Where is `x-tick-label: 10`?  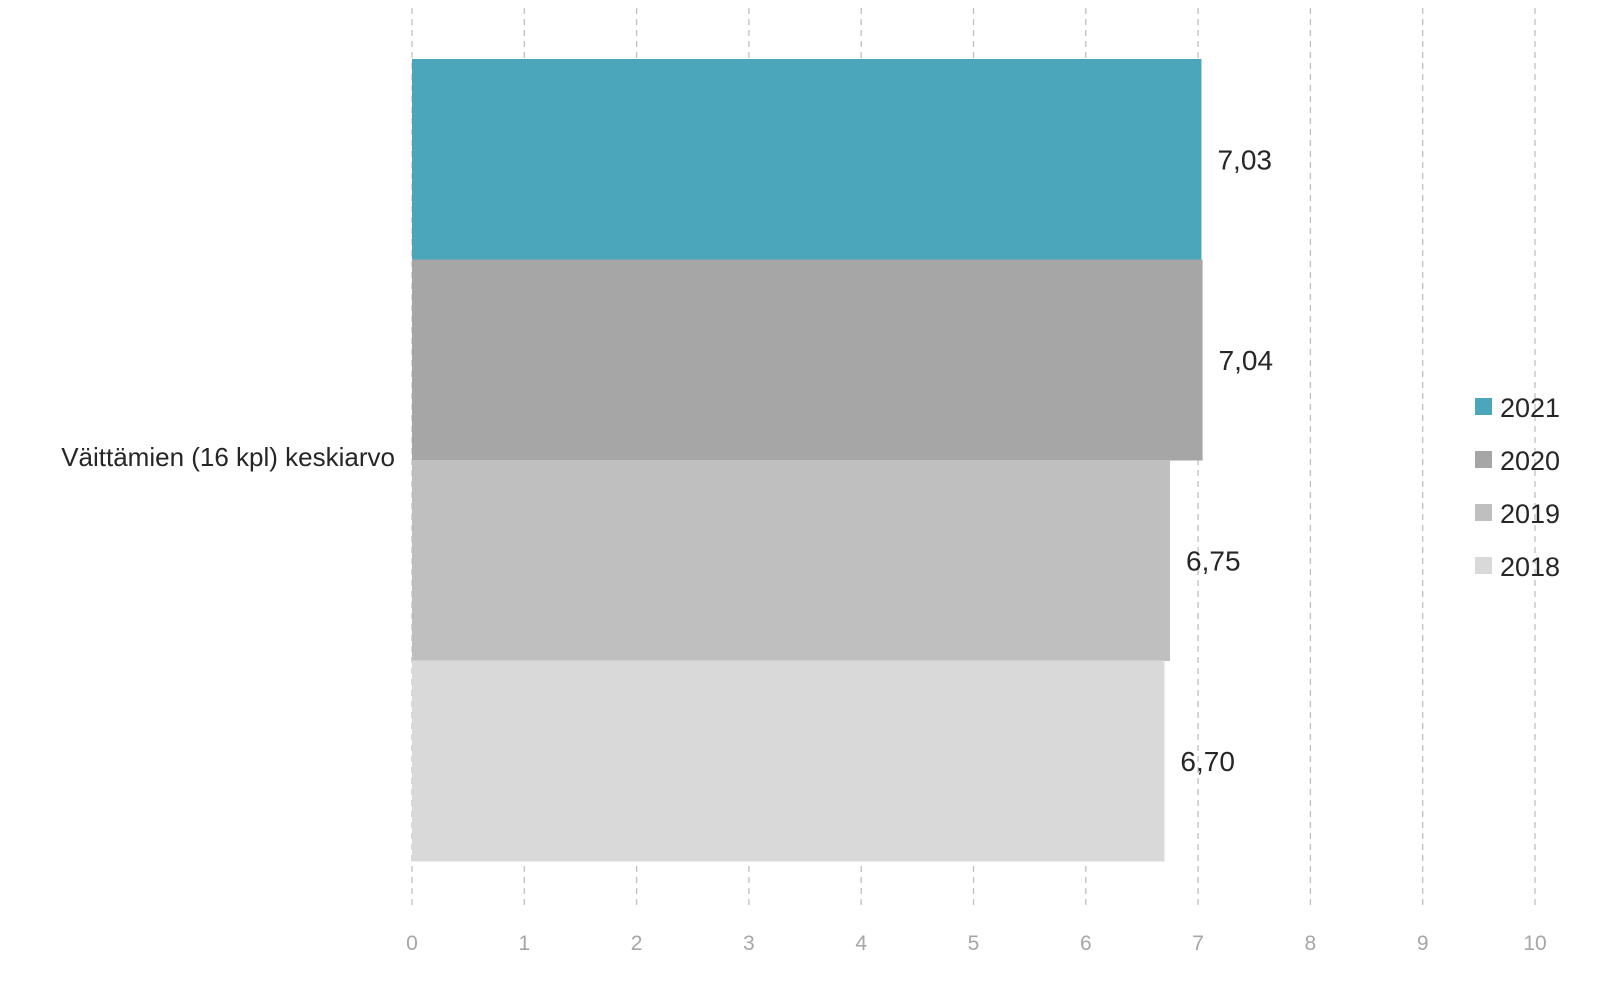
x-tick-label: 10 is located at coordinates (1534, 943).